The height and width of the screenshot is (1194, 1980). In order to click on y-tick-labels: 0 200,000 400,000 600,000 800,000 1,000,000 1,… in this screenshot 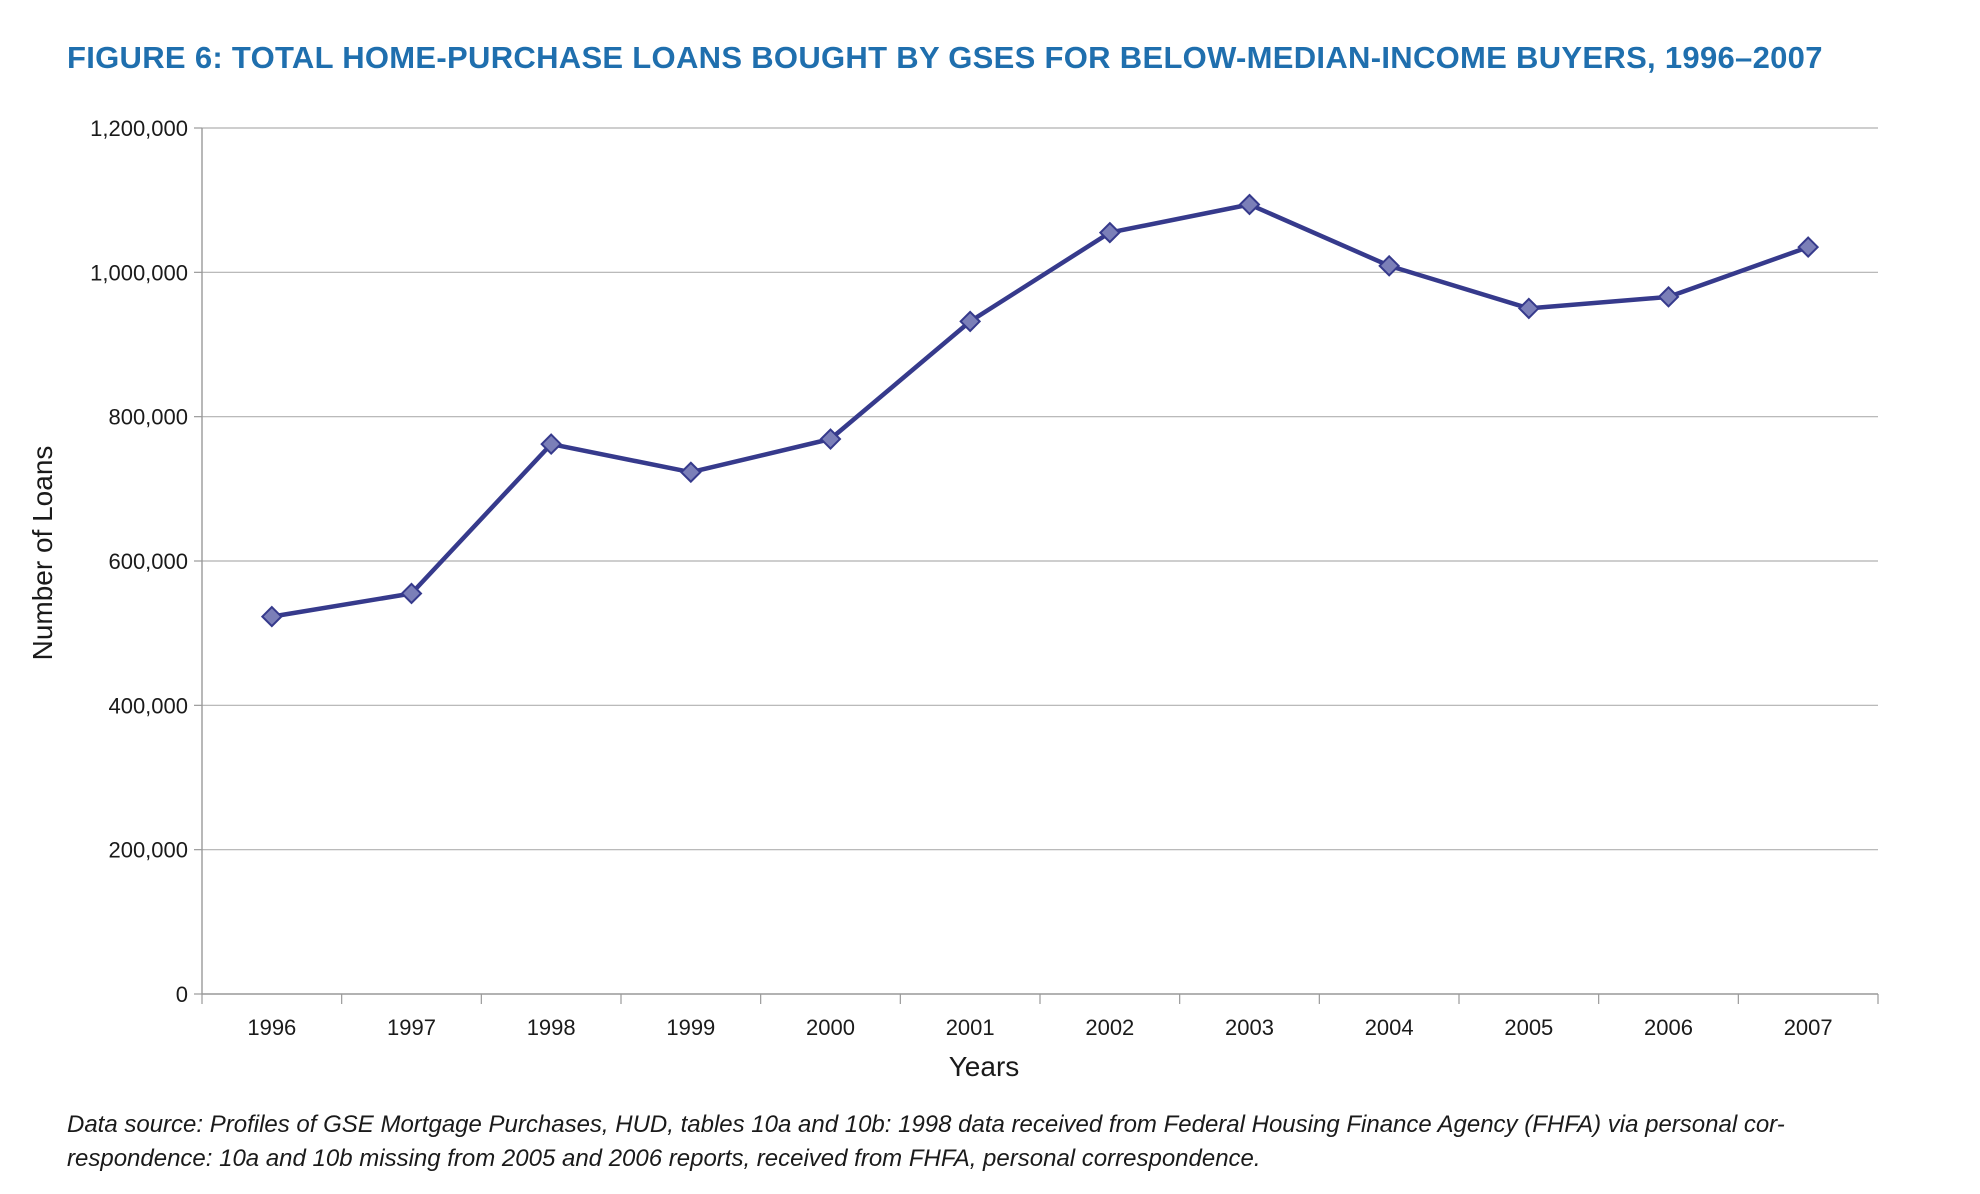, I will do `click(139, 561)`.